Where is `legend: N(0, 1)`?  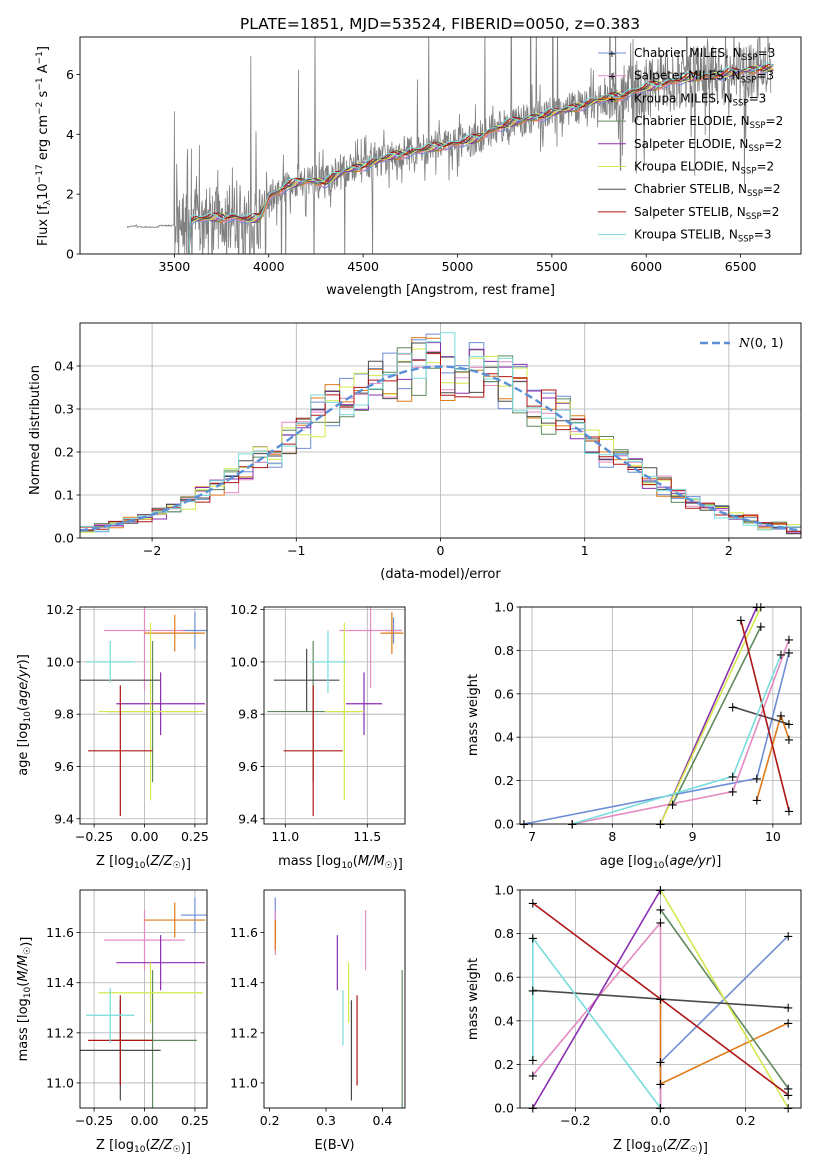 legend: N(0, 1) is located at coordinates (742, 342).